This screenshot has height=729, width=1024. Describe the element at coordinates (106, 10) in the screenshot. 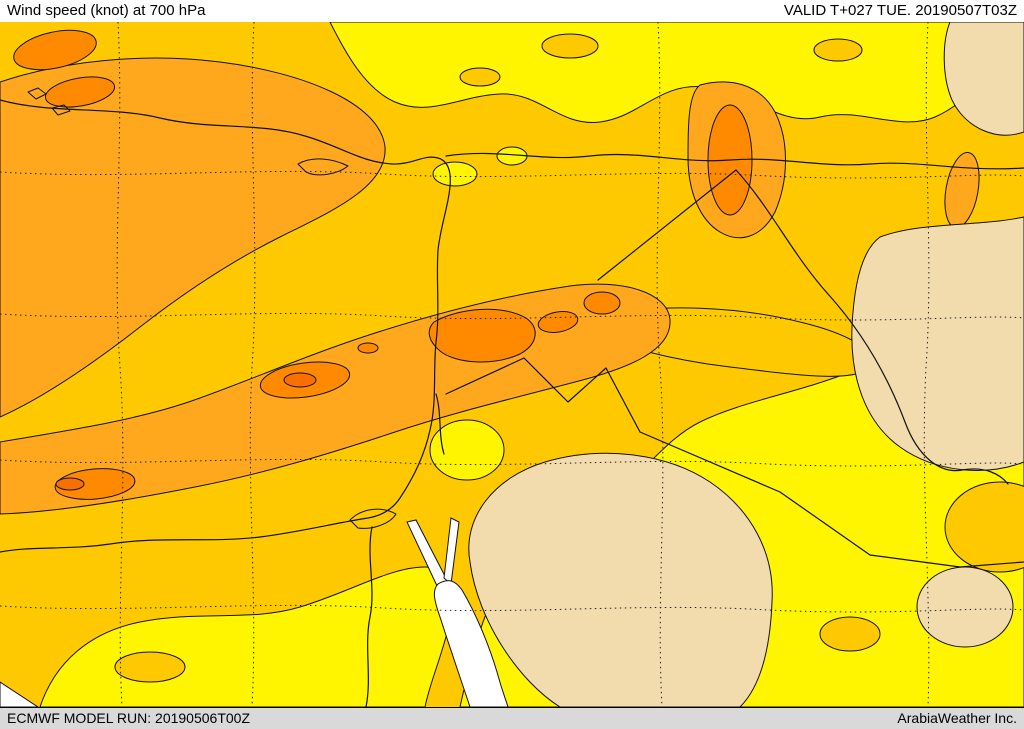

I see `map-title: Wind speed (knot) at 700 hPa` at that location.